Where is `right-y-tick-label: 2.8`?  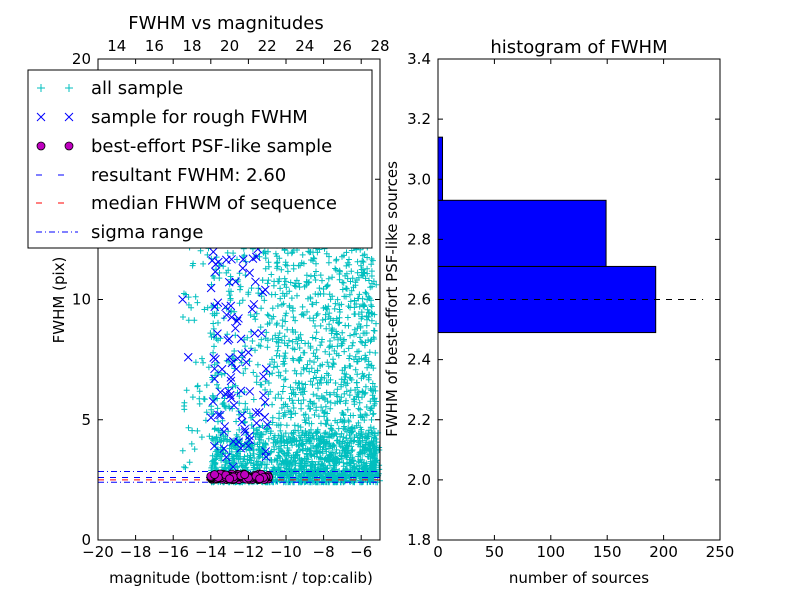
right-y-tick-label: 2.8 is located at coordinates (419, 239).